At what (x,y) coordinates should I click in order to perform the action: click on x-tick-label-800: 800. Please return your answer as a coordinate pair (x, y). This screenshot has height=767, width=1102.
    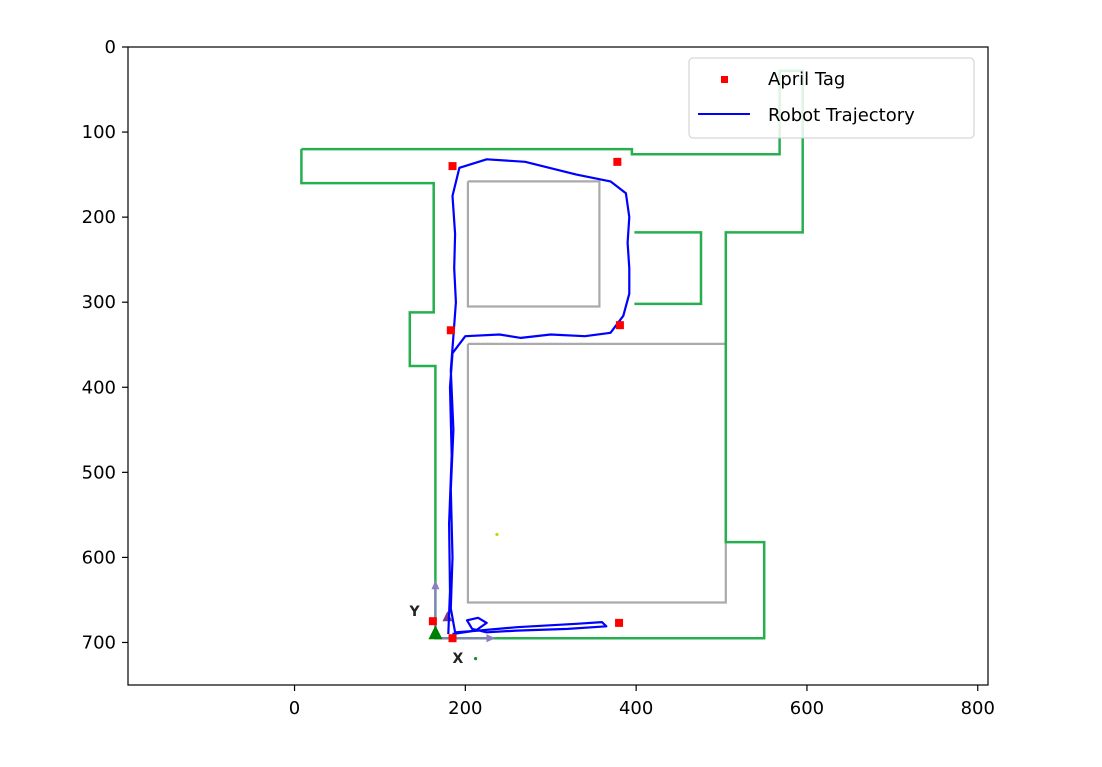
    Looking at the image, I should click on (978, 708).